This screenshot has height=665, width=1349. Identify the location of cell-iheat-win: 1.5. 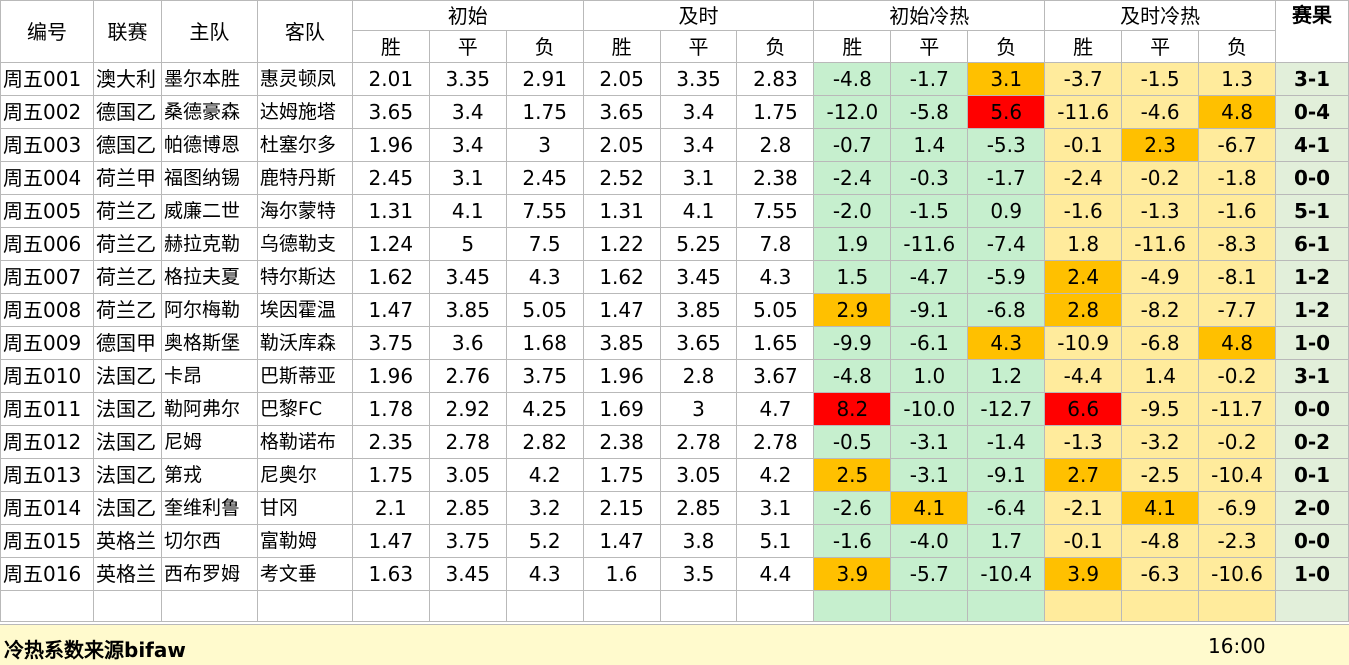
(852, 277).